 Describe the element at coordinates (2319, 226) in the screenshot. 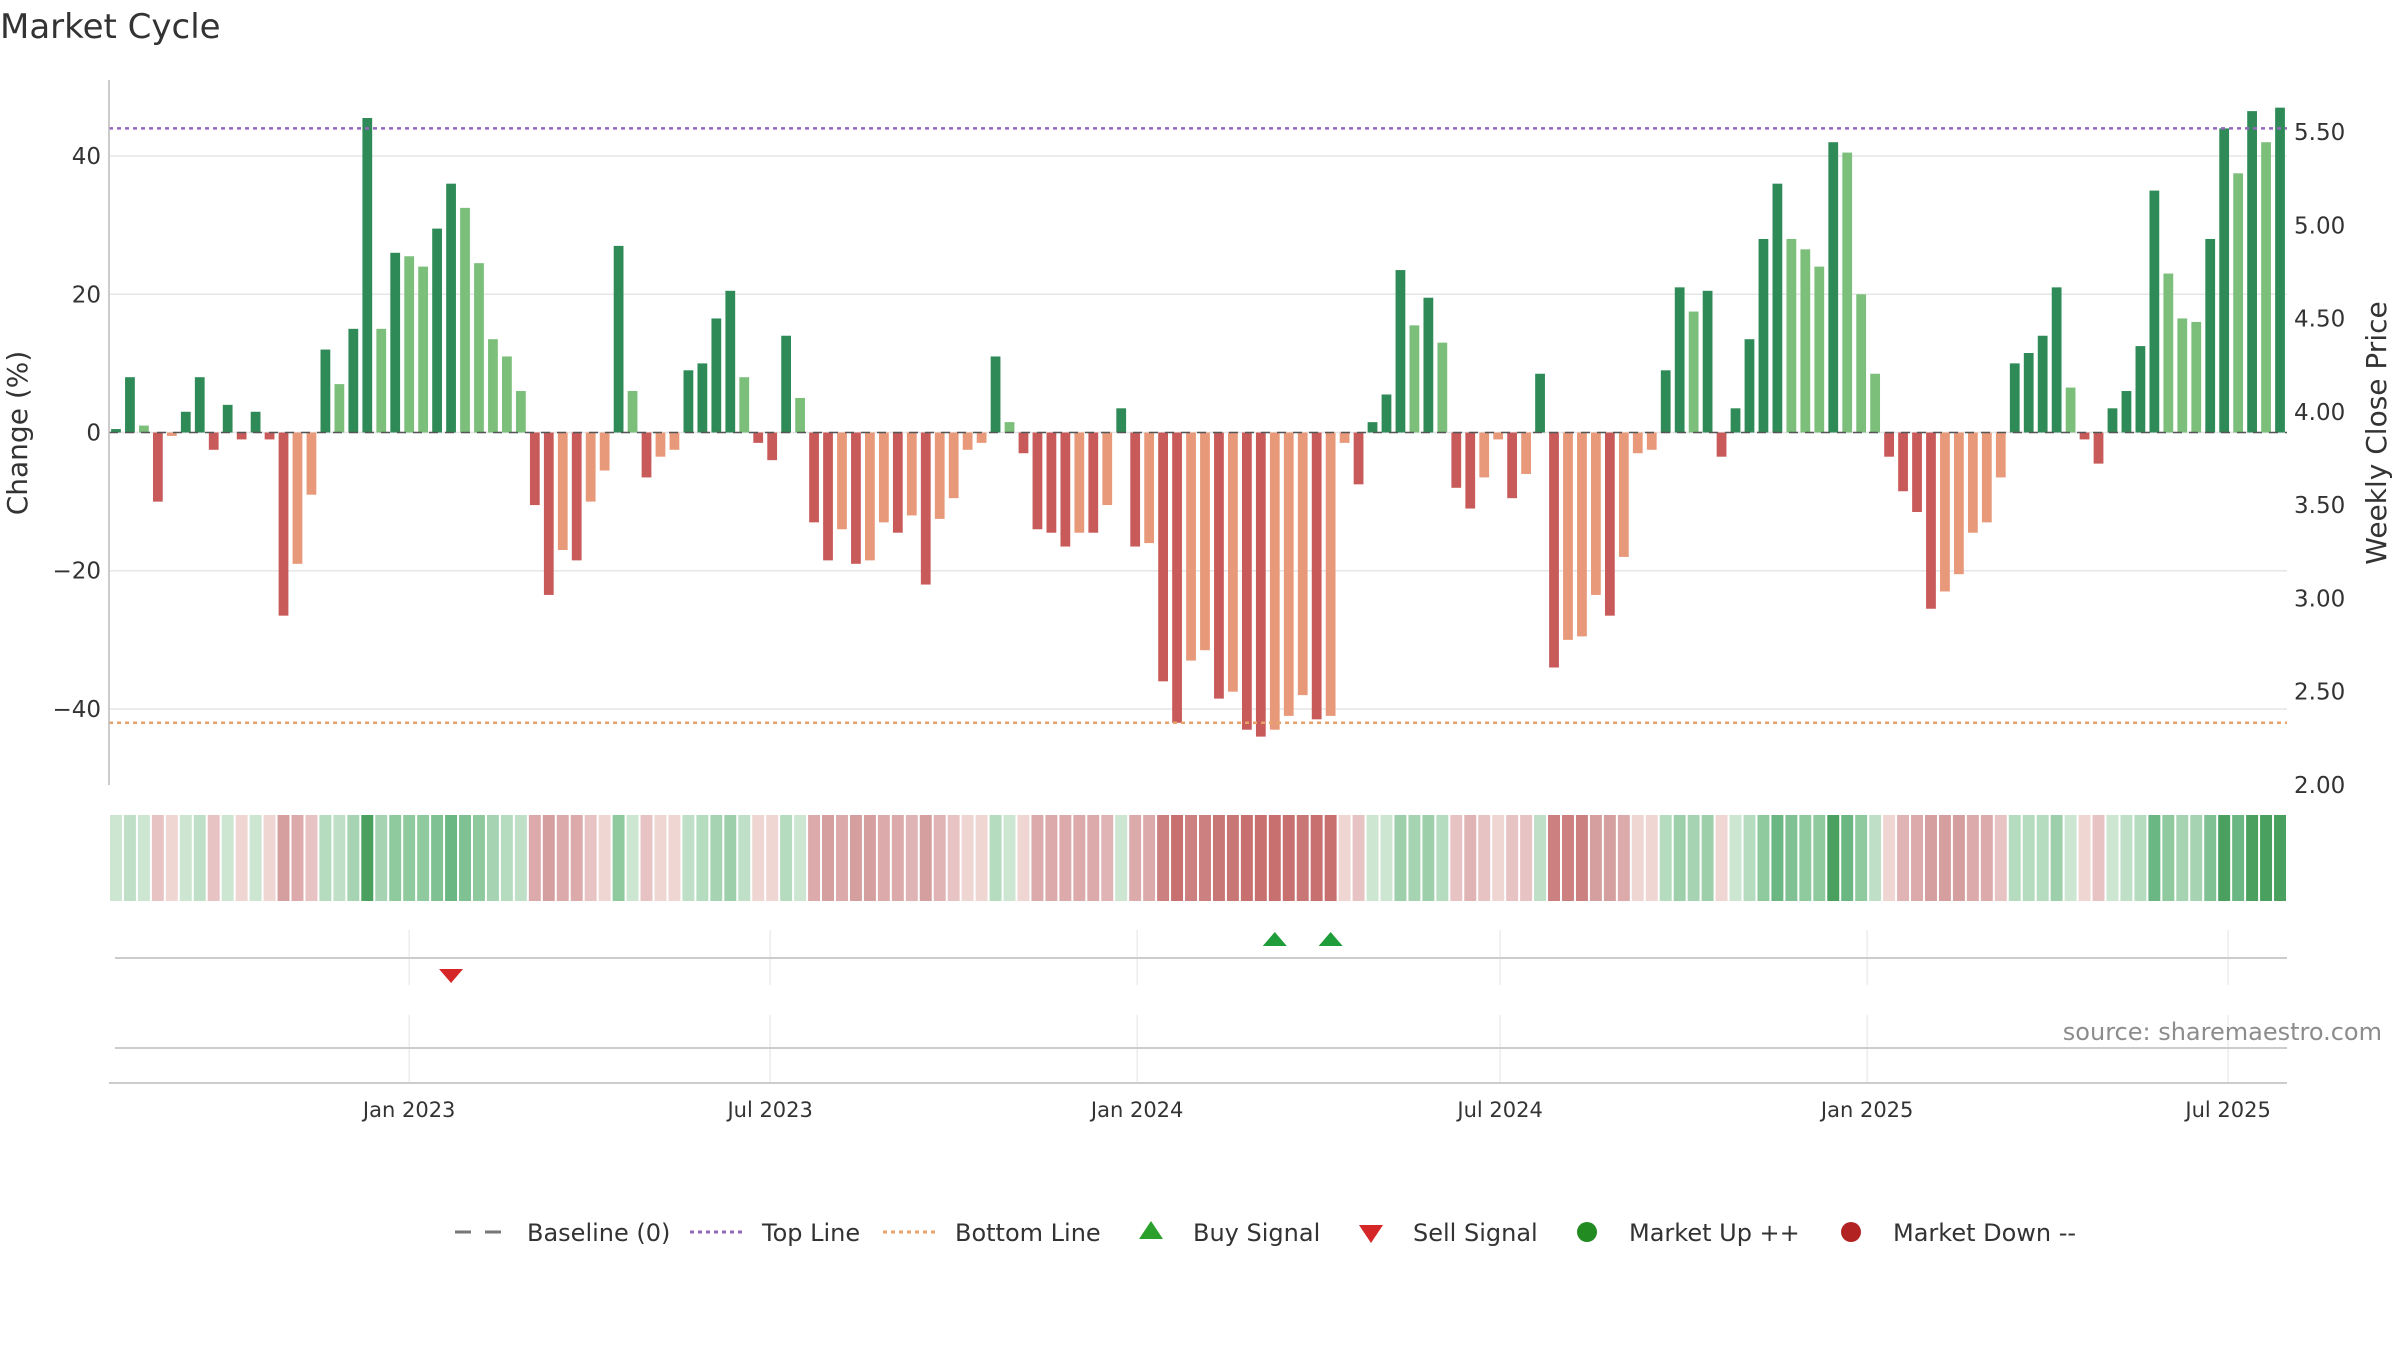

I see `y2-tick-label-6: 5.00` at that location.